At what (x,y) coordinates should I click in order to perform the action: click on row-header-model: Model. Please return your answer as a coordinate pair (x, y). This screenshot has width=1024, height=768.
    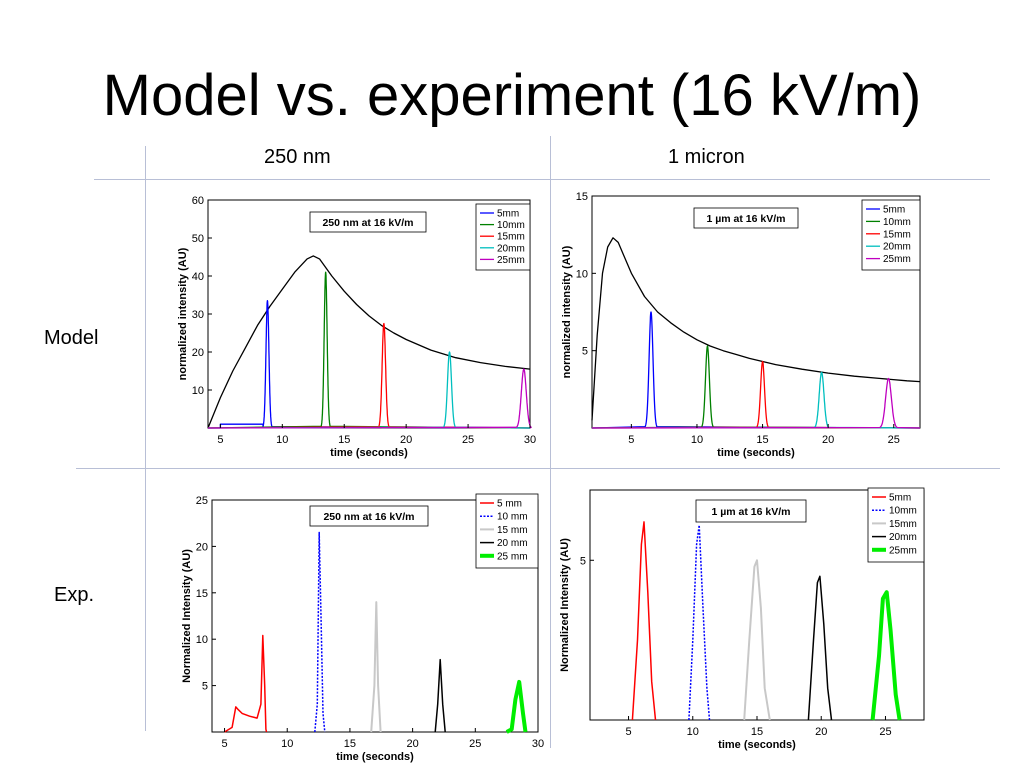
    Looking at the image, I should click on (71, 338).